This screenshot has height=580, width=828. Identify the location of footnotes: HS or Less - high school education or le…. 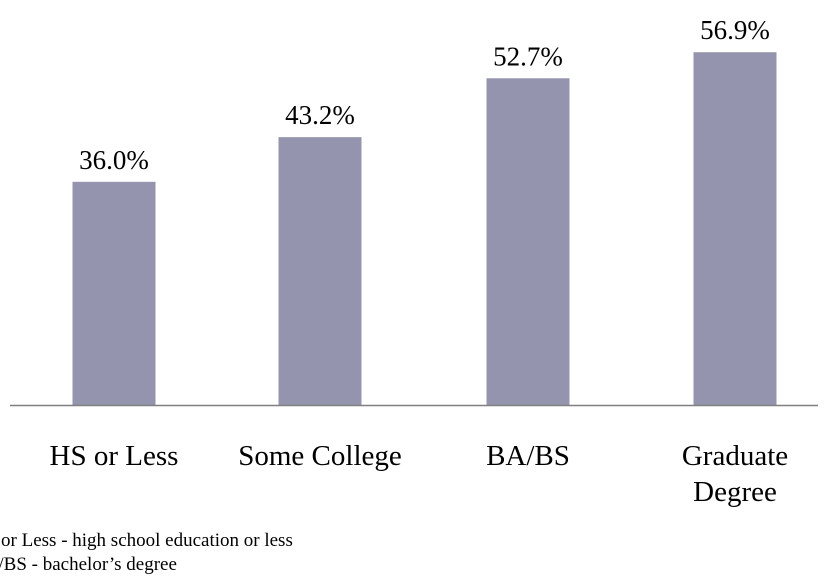
(146, 553).